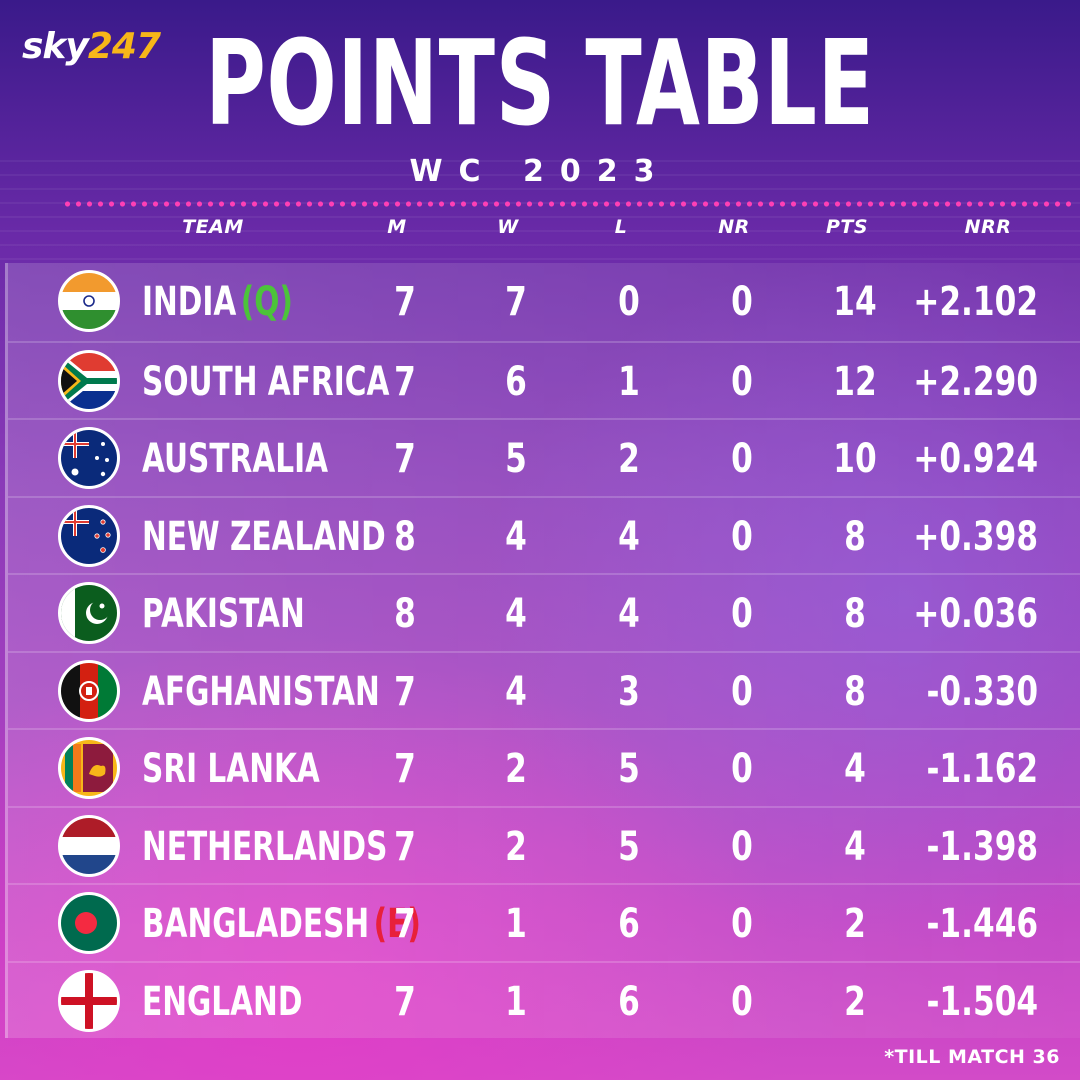 The height and width of the screenshot is (1080, 1080). What do you see at coordinates (544, 999) in the screenshot?
I see `table-row: ENGLAND 7 1 6 0 2 -1.504` at bounding box center [544, 999].